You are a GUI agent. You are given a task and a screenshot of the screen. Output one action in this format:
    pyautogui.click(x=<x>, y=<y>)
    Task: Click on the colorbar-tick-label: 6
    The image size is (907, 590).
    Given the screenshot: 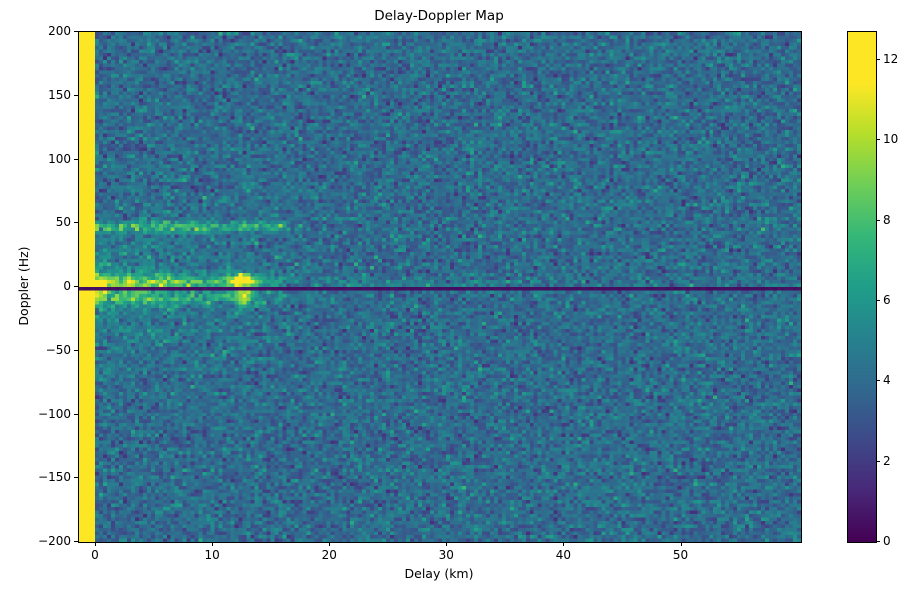 What is the action you would take?
    pyautogui.click(x=887, y=300)
    